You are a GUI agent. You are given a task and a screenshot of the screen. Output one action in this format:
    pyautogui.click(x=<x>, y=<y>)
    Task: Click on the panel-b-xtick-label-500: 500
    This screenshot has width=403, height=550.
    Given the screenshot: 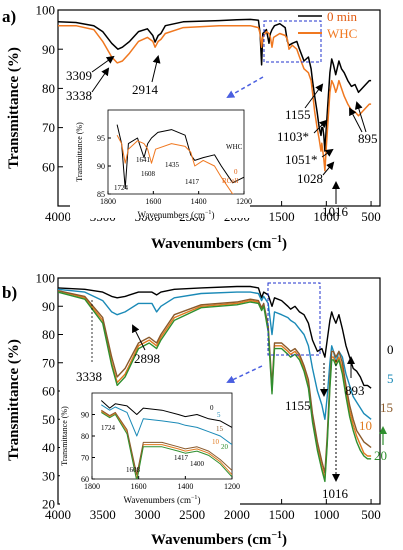 What is the action you would take?
    pyautogui.click(x=371, y=514)
    